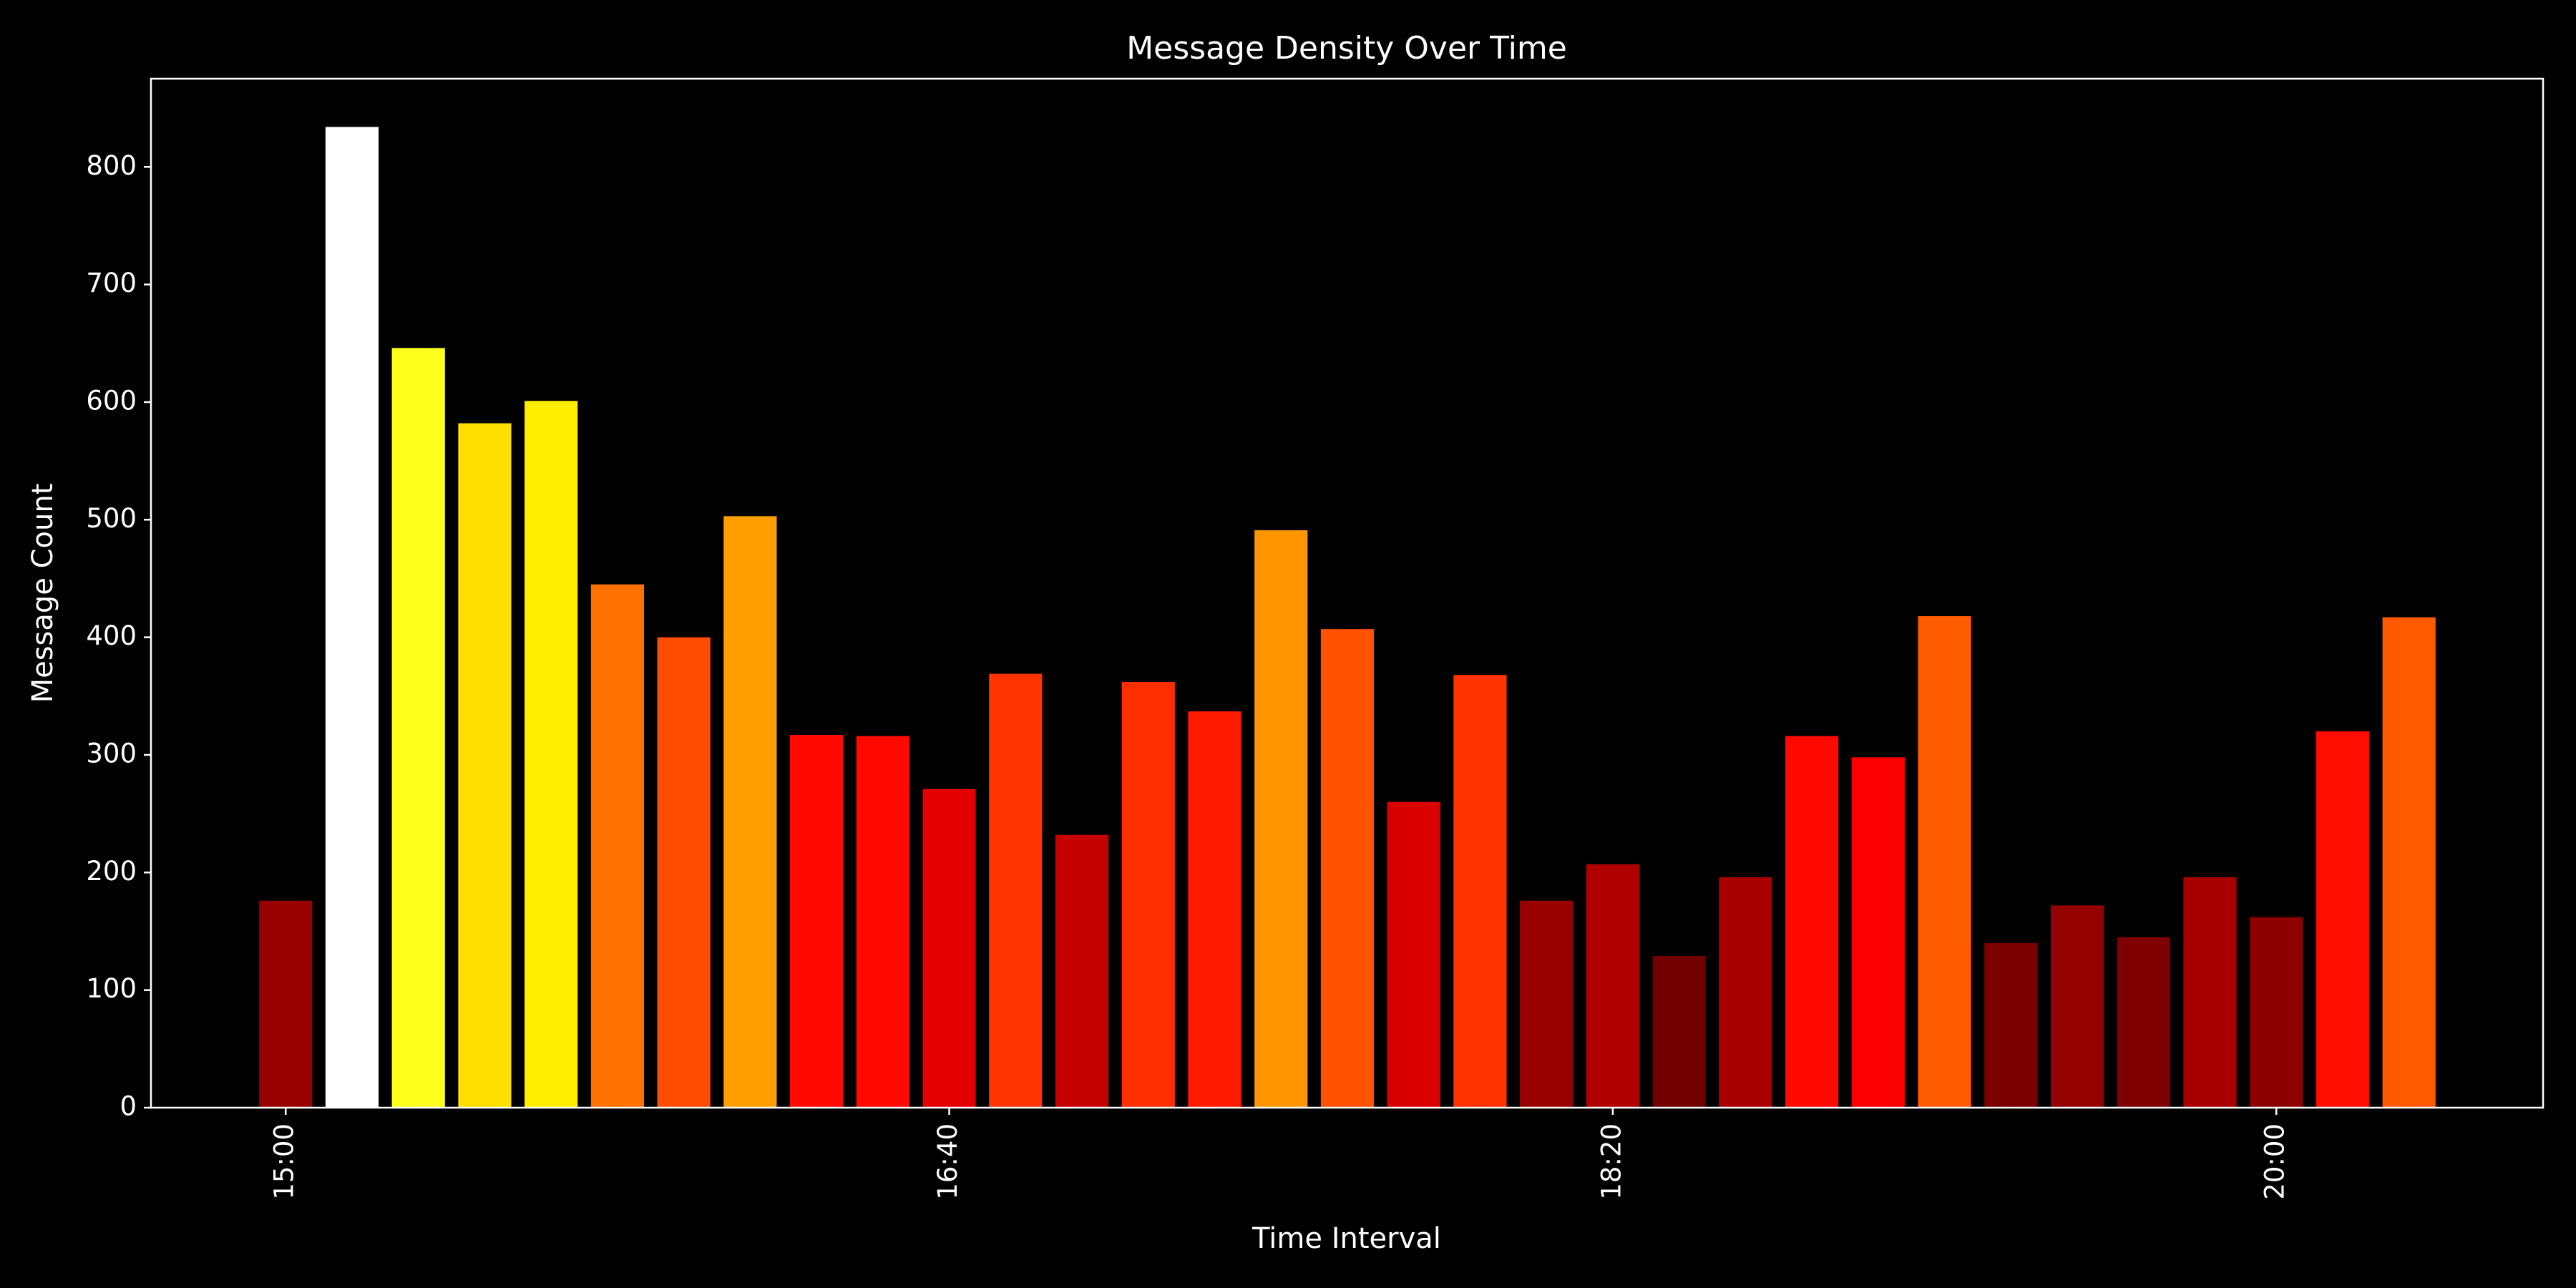 This screenshot has width=2576, height=1288. Describe the element at coordinates (947, 1161) in the screenshot. I see `x-tick-label: 16:40` at that location.